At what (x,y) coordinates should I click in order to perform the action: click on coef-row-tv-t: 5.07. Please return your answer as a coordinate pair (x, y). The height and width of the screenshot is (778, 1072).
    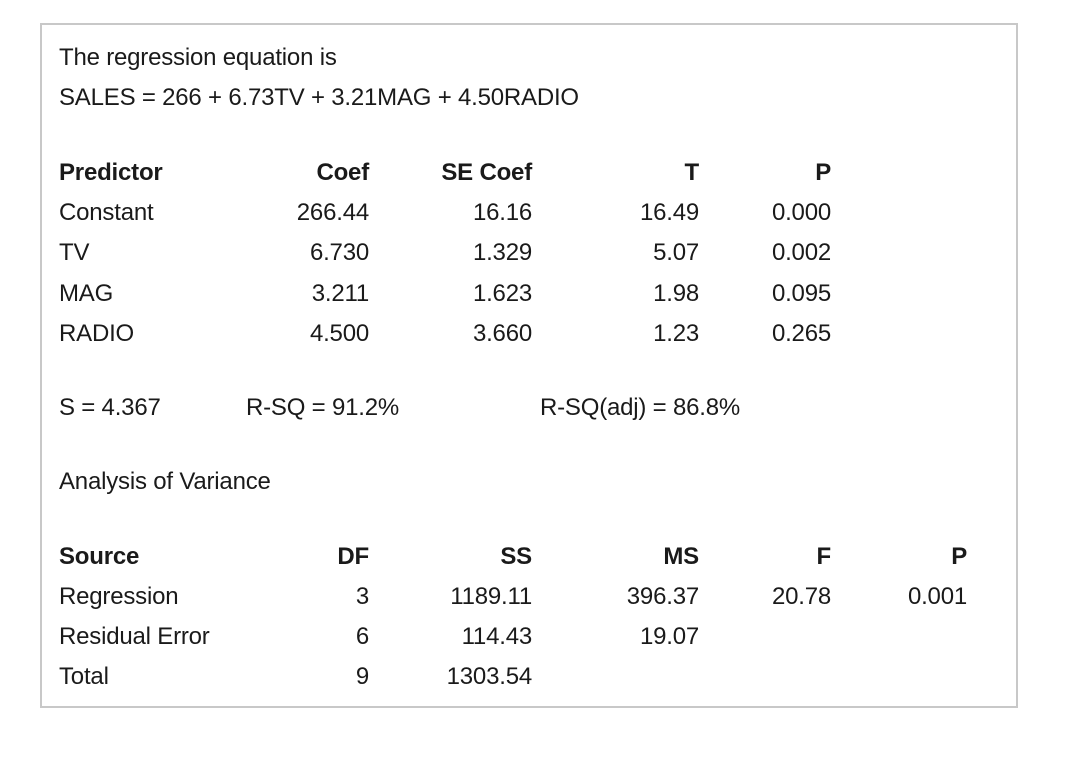
    Looking at the image, I should click on (676, 252).